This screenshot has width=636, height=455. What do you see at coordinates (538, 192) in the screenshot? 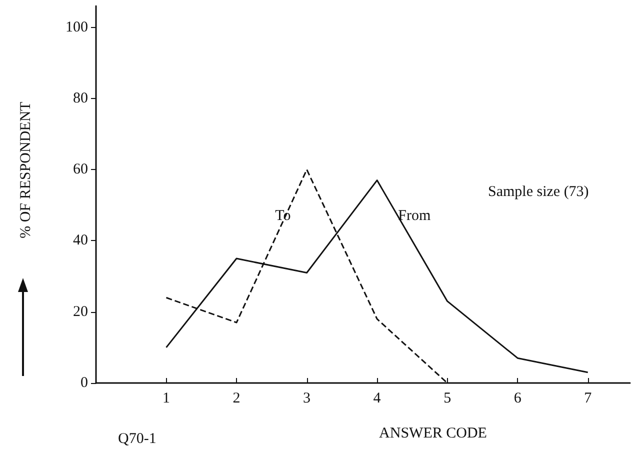
I see `annotation: Sample size (73)` at bounding box center [538, 192].